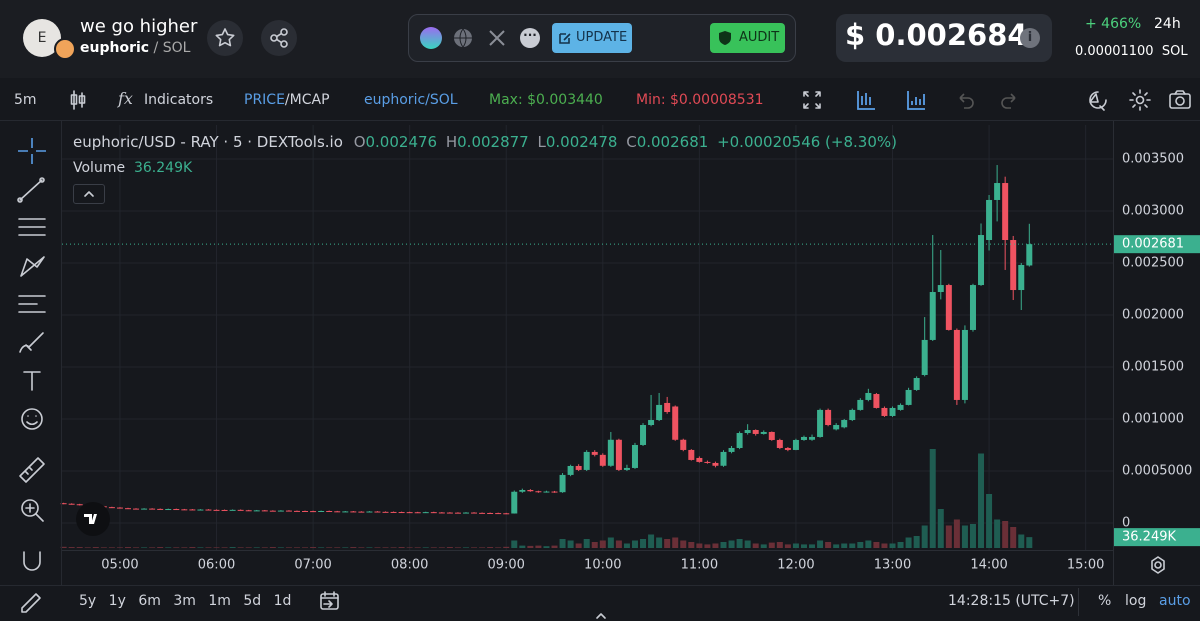  Describe the element at coordinates (307, 100) in the screenshot. I see `mcap-toggle: /MCAP` at that location.